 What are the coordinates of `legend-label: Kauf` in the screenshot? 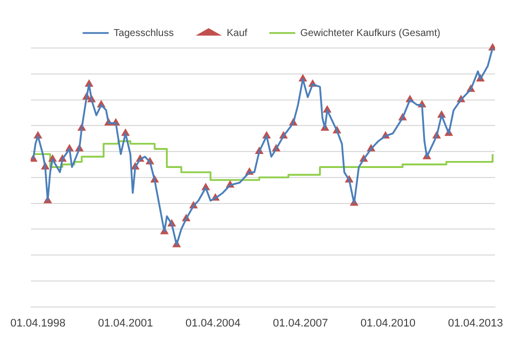 It's located at (237, 33).